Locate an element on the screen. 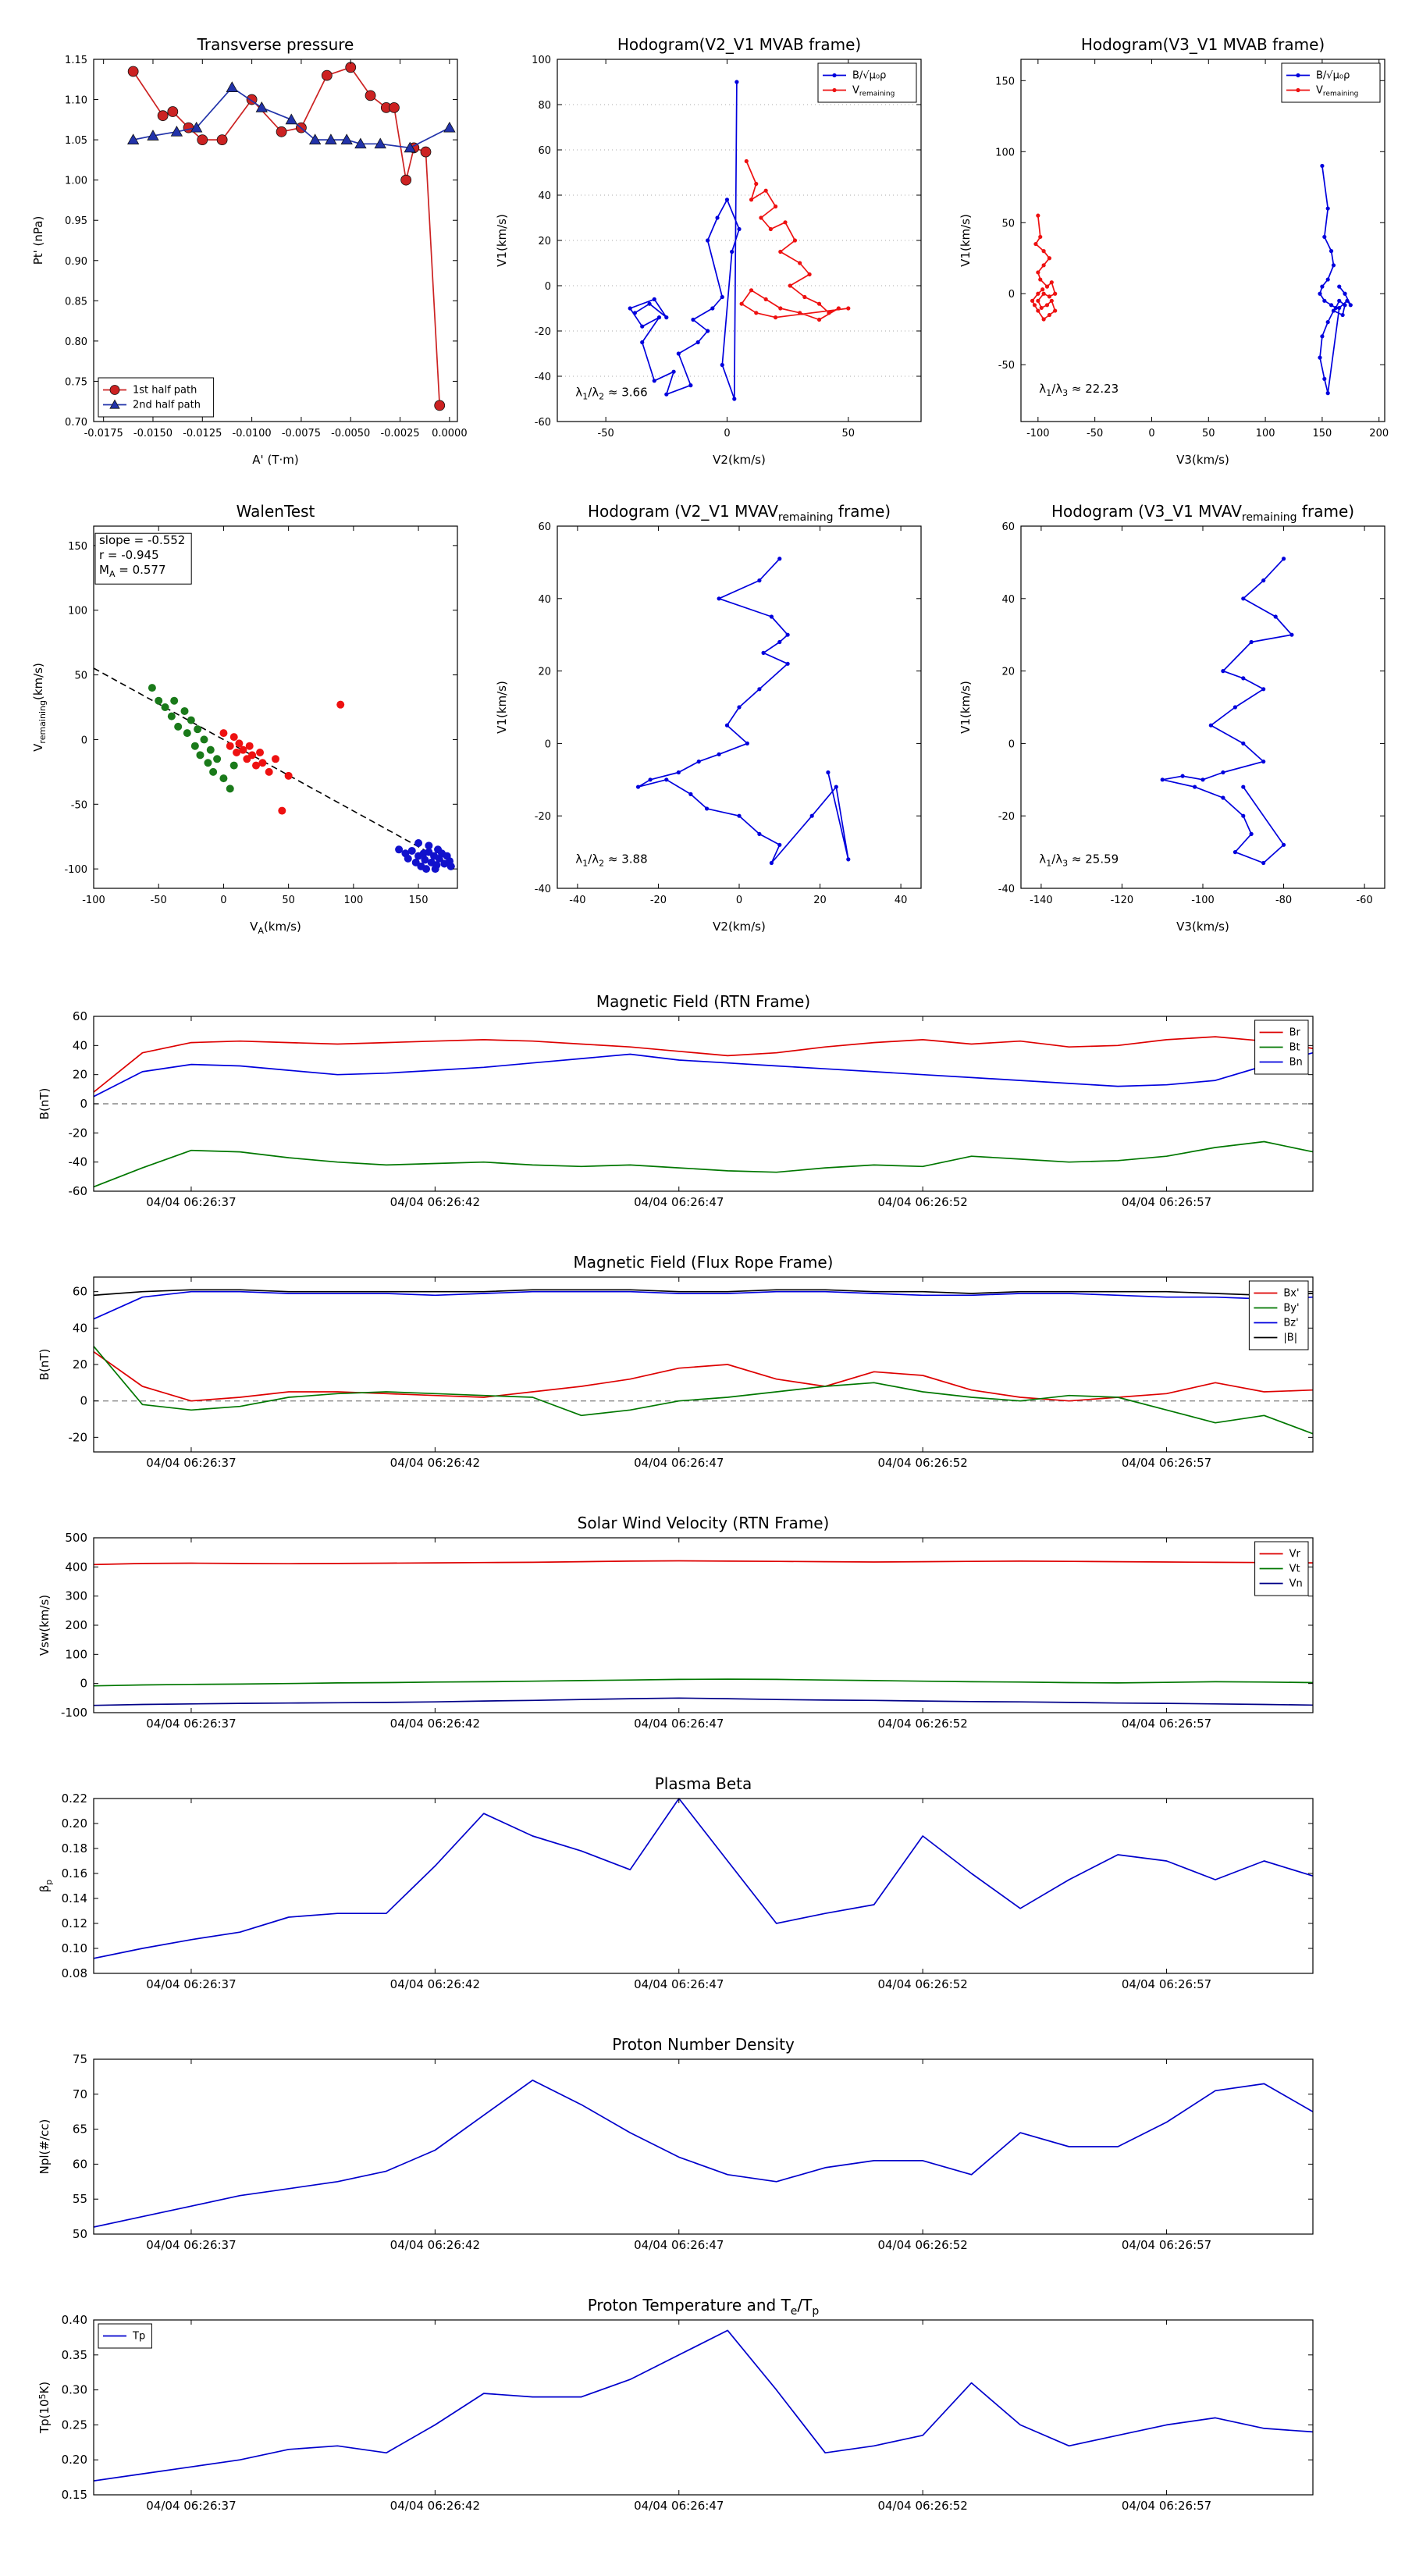 The height and width of the screenshot is (2576, 1405). svg-text: V1(km/s) is located at coordinates (966, 240).